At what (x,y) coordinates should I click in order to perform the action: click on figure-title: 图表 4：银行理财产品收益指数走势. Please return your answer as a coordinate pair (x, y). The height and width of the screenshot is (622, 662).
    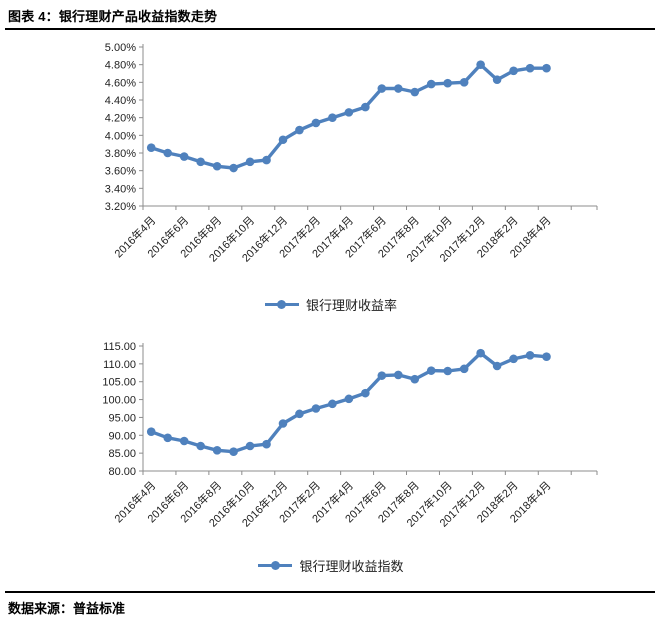
    Looking at the image, I should click on (113, 16).